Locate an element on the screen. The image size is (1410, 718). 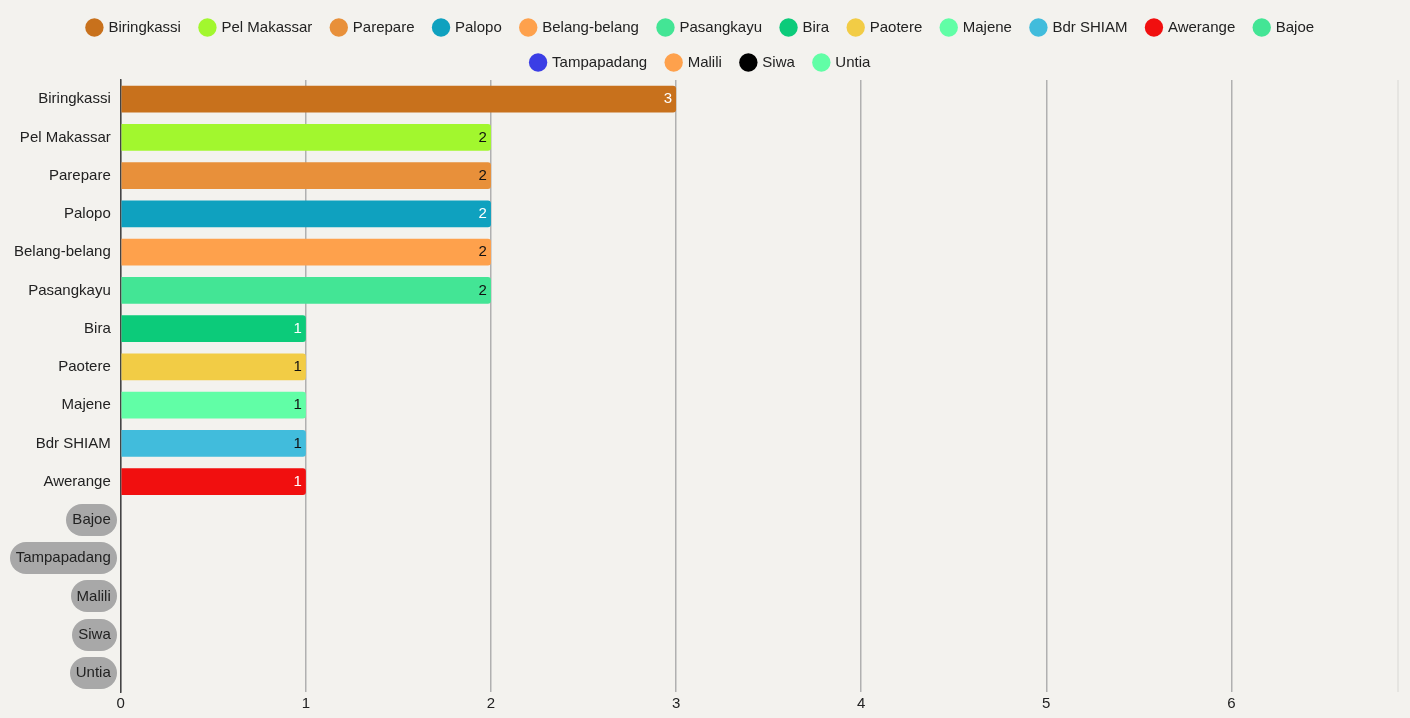
y-tick-label: Untia is located at coordinates (93, 672).